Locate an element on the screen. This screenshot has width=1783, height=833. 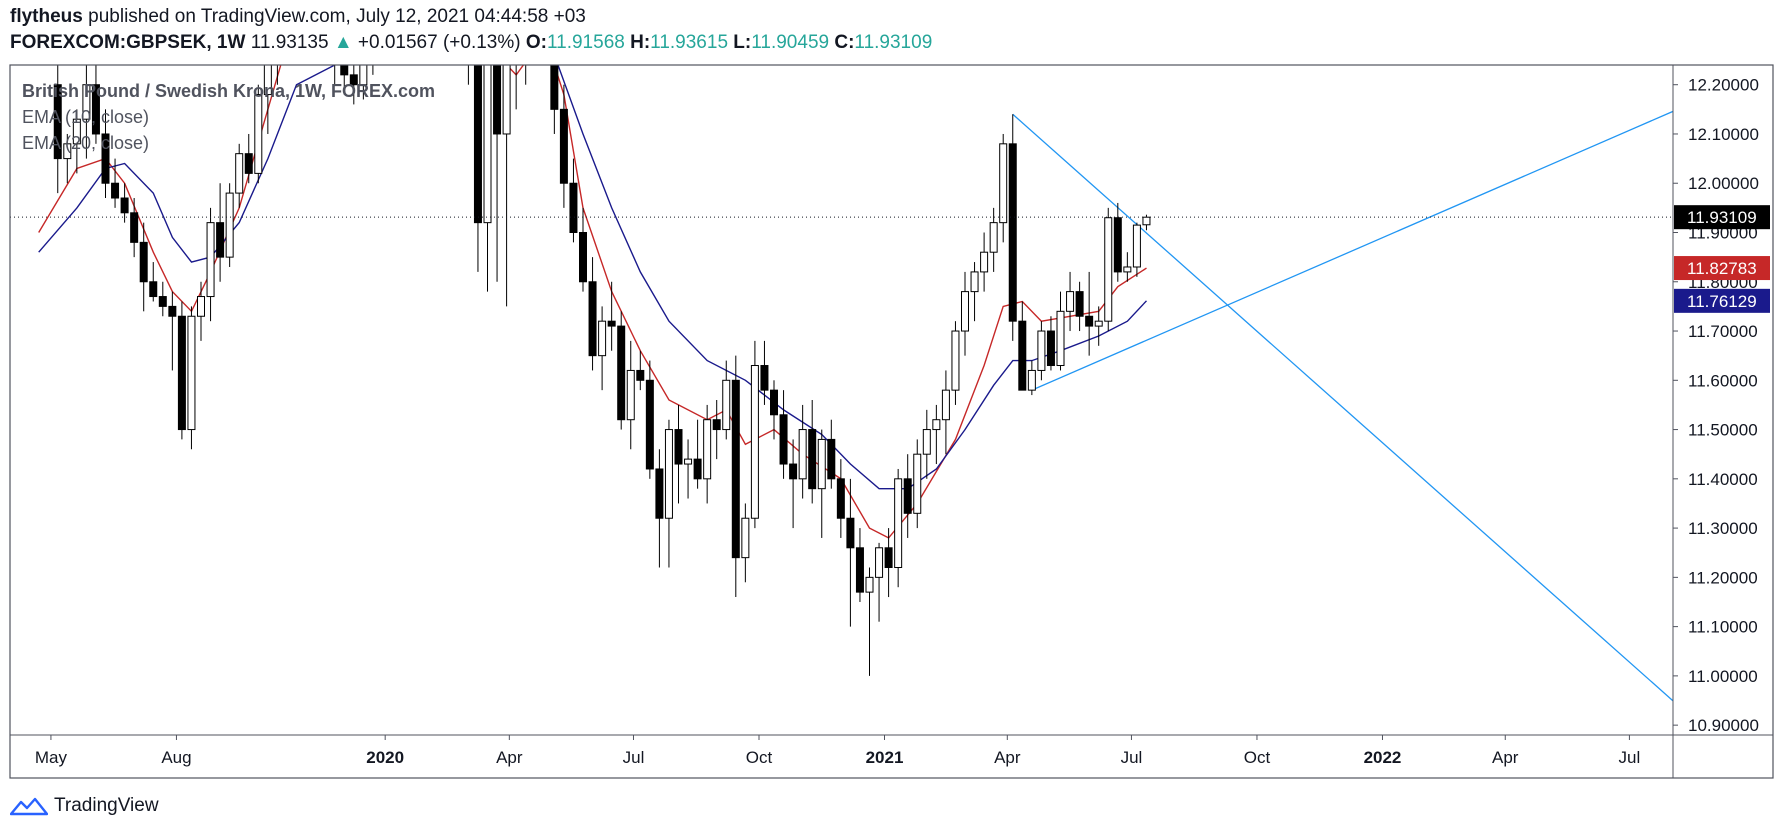
time-tick-label: Jul is located at coordinates (1132, 757).